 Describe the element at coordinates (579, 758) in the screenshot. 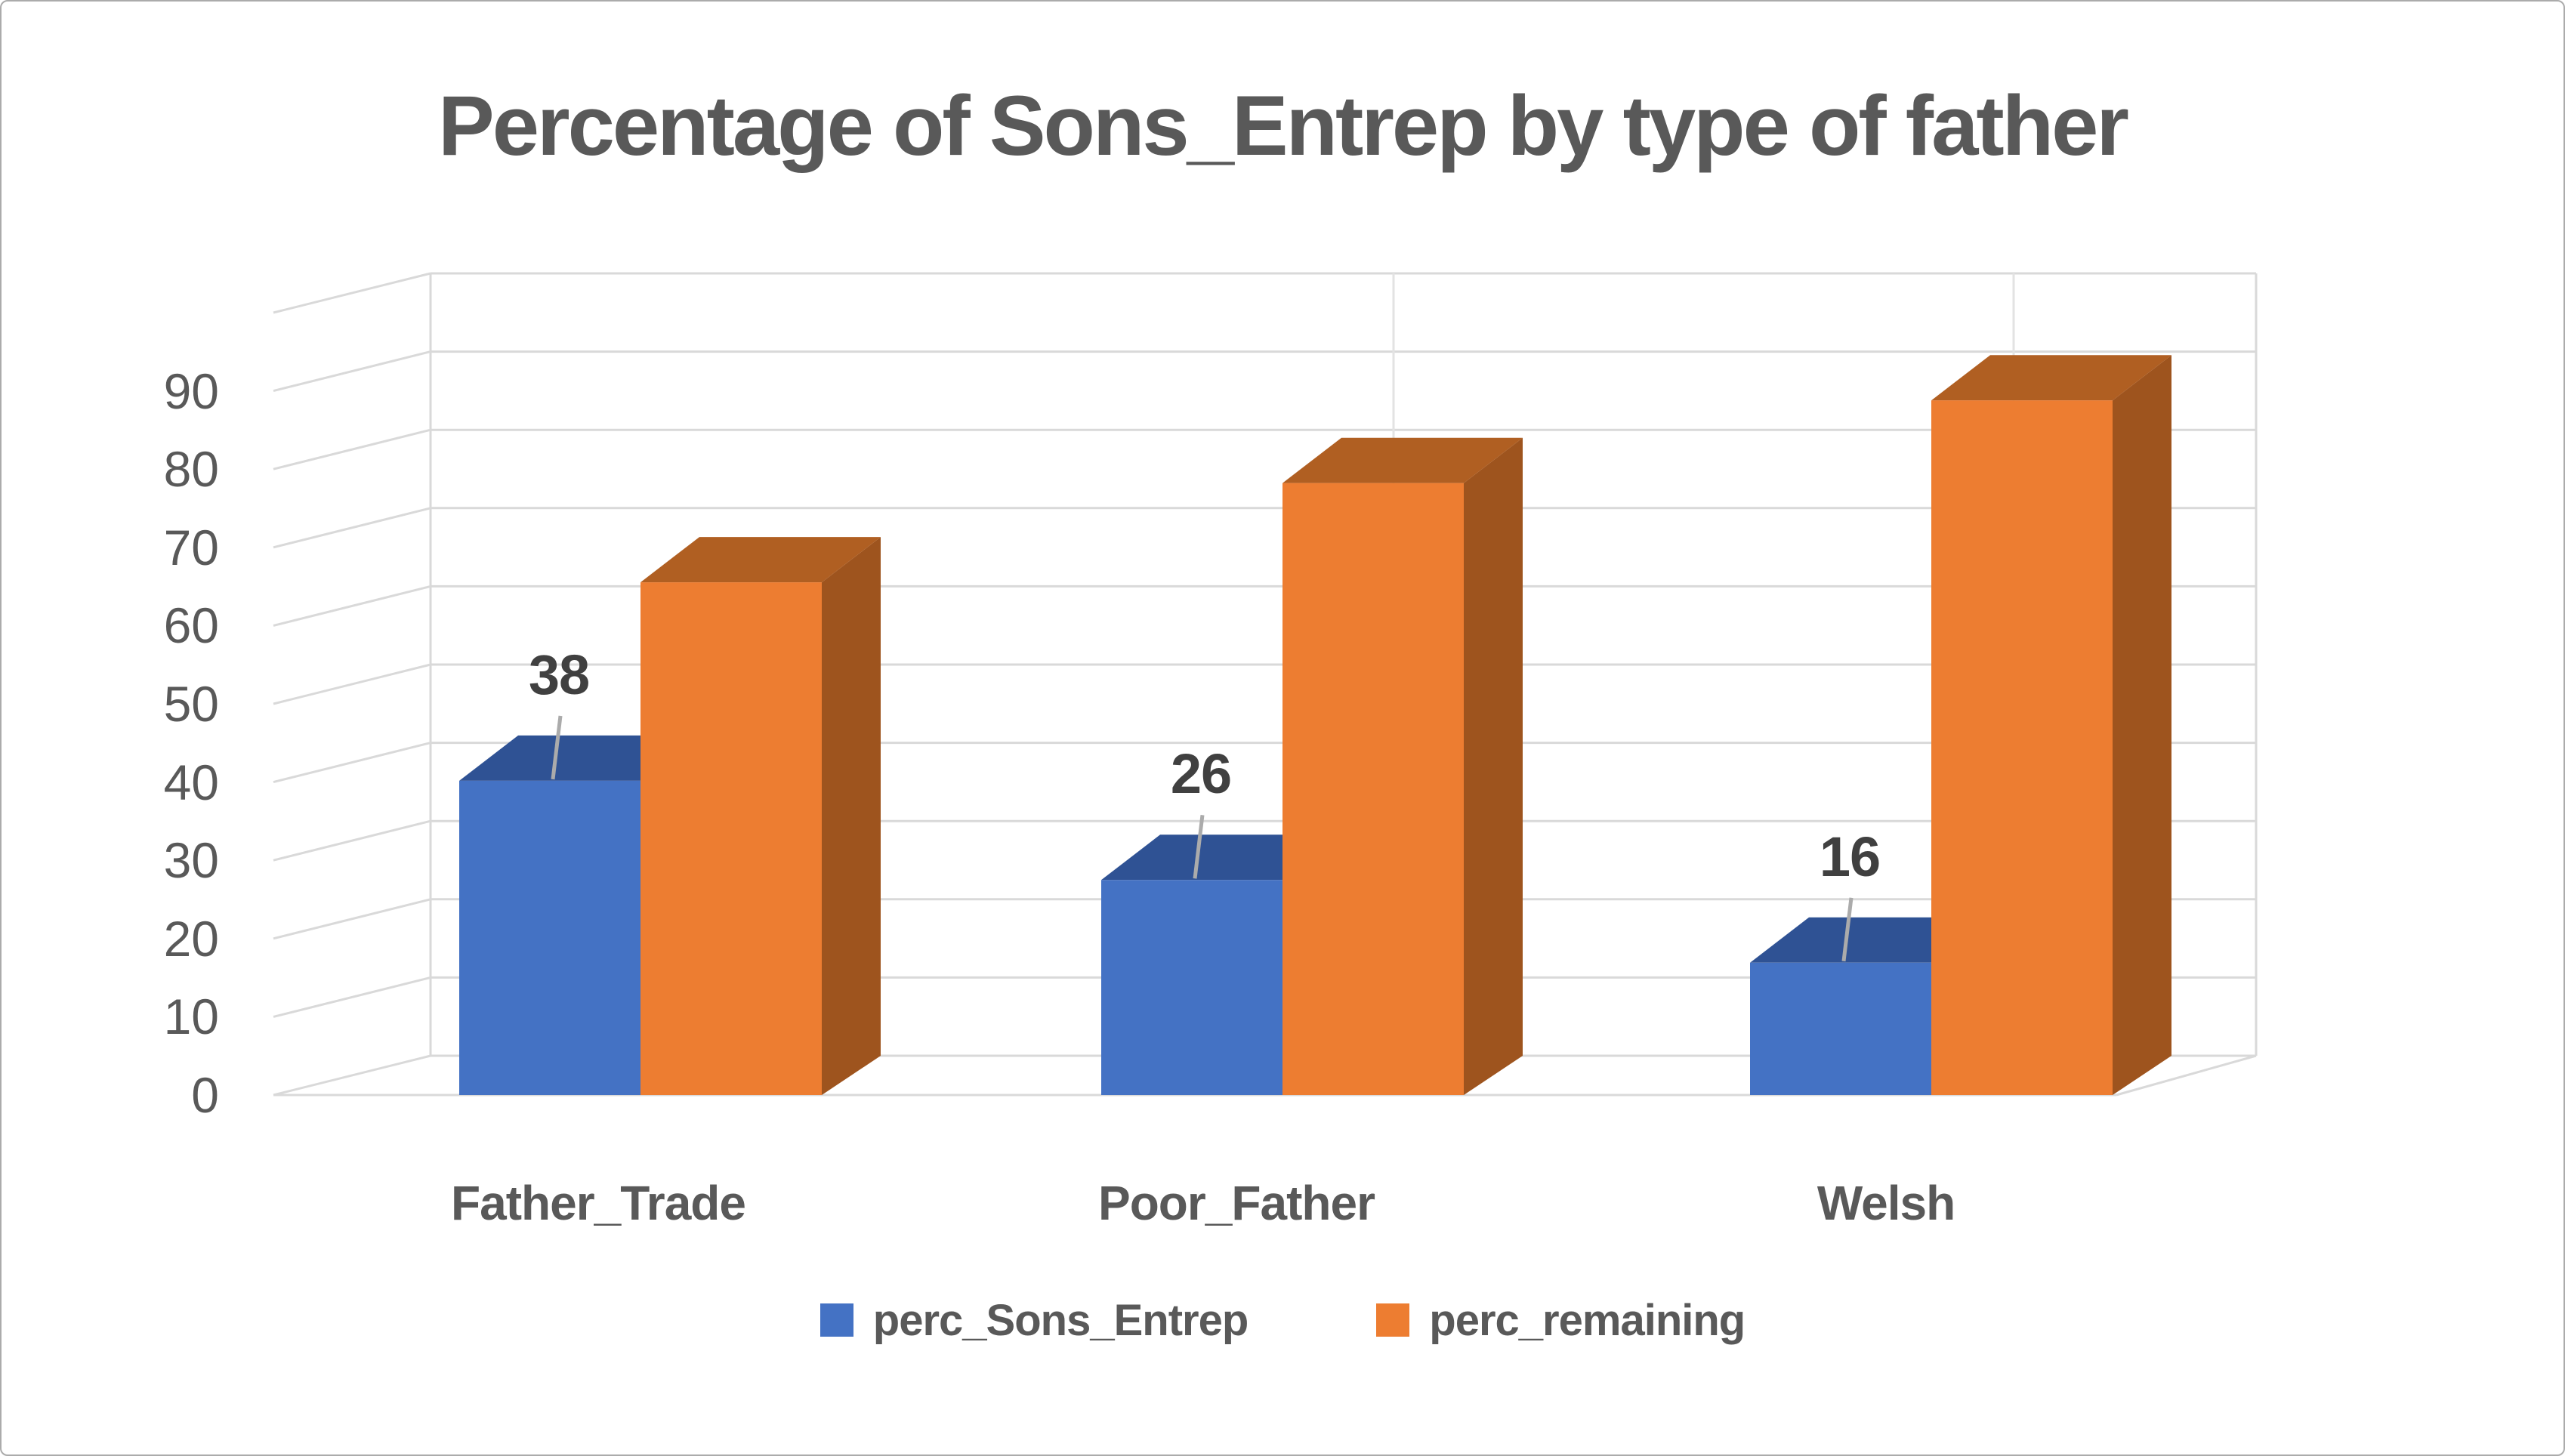

I see `bar-top-perc_Sons_Entrep-Father_Trade` at that location.